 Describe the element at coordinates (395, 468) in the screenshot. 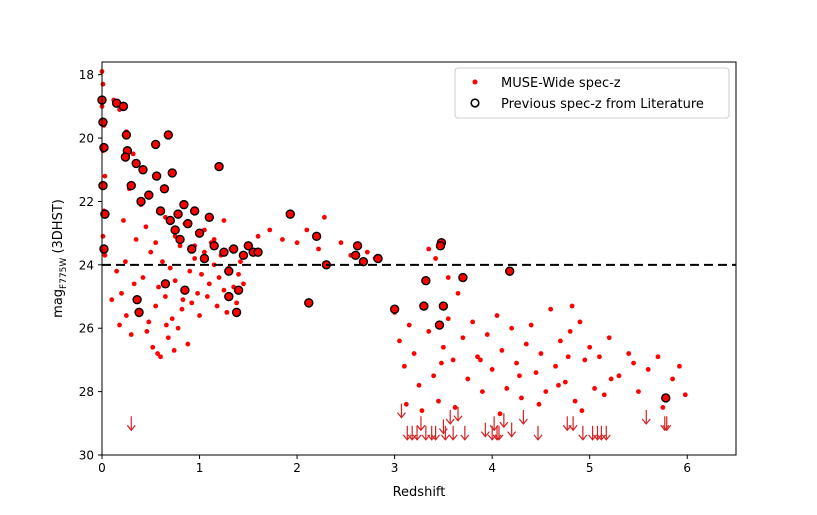

I see `x-tick-label: 3` at that location.